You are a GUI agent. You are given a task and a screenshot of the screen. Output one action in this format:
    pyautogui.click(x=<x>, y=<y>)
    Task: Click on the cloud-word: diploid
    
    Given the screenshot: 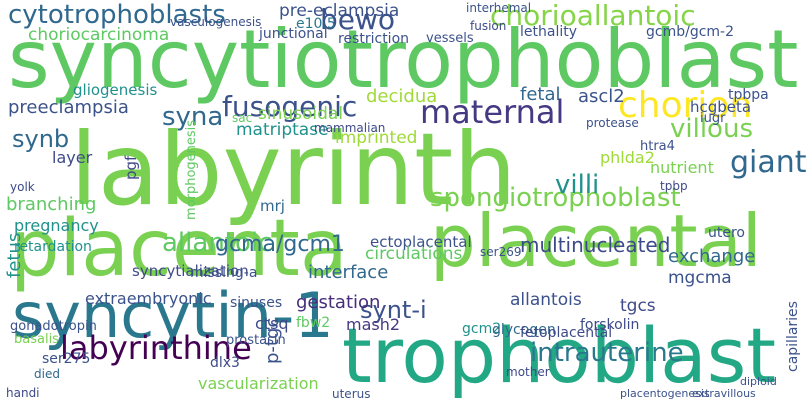 What is the action you would take?
    pyautogui.click(x=758, y=381)
    